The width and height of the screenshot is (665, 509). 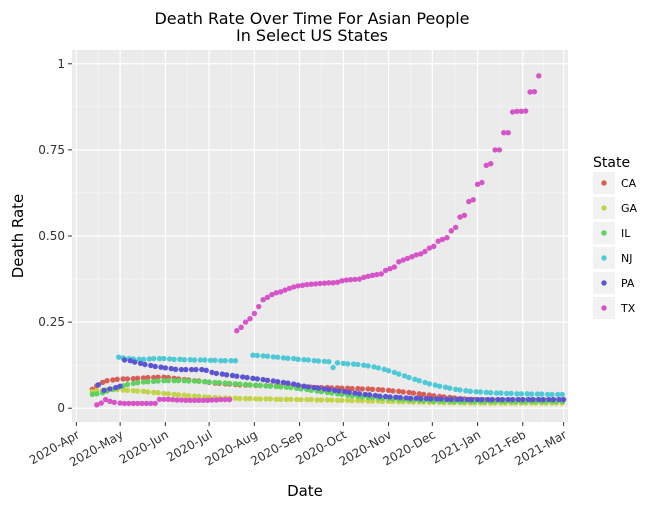 What do you see at coordinates (311, 18) in the screenshot?
I see `chart-title-line-1: Death Rate Over Time For Asian People` at bounding box center [311, 18].